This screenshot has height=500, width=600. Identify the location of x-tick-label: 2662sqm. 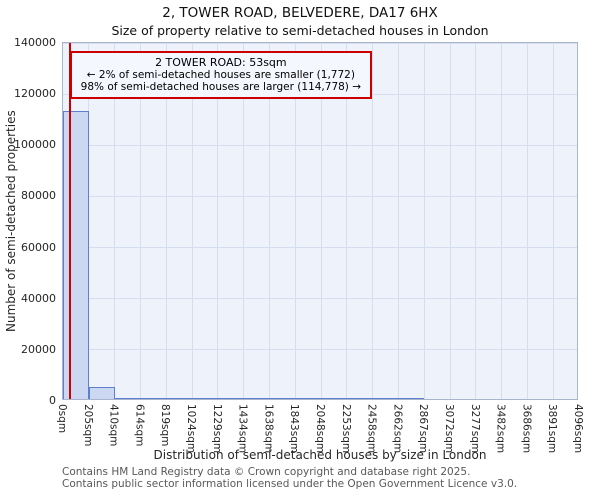
(397, 429).